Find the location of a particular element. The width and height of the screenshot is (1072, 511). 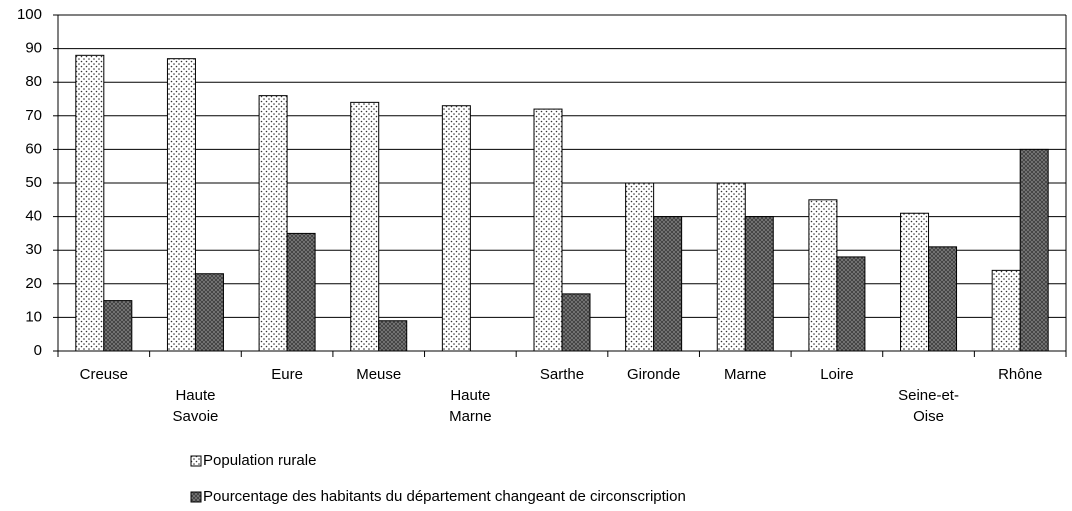

x-tick-label: Loire is located at coordinates (836, 374).